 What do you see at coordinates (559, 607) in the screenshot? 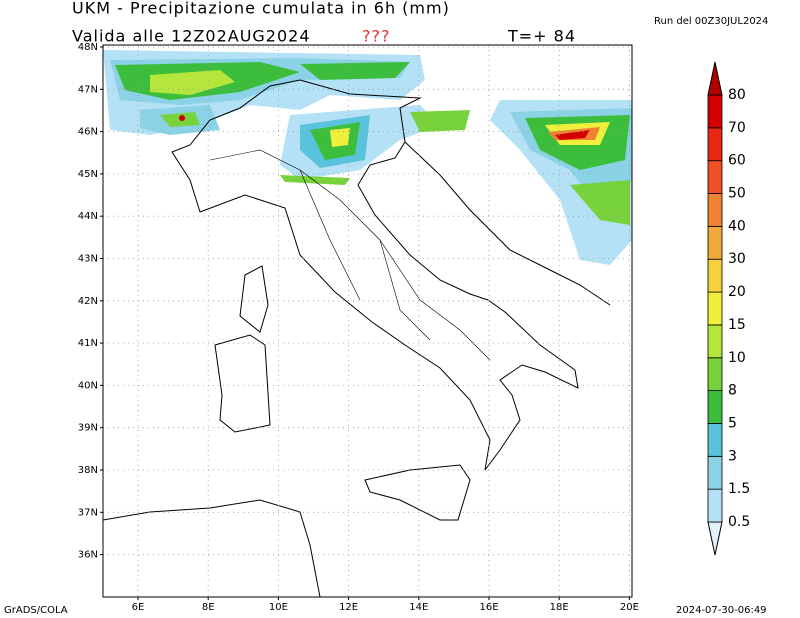
I see `lon-label: 18E` at bounding box center [559, 607].